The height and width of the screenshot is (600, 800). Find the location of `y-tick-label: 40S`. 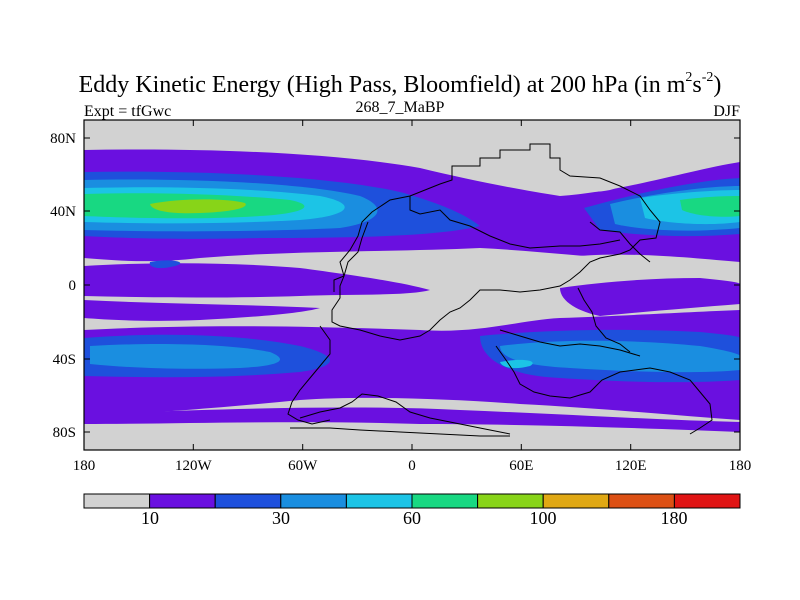

y-tick-label: 40S is located at coordinates (64, 360).